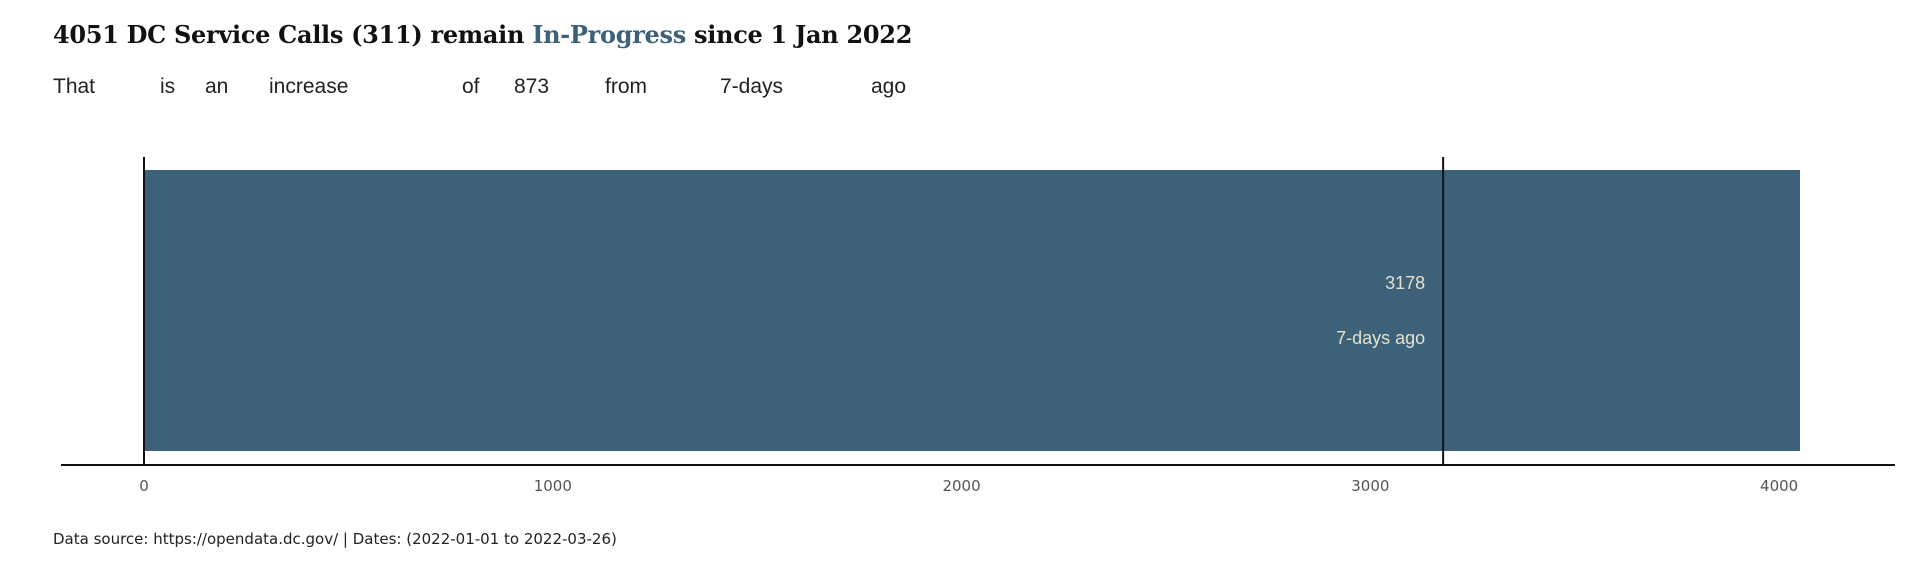 The width and height of the screenshot is (1920, 576). I want to click on title-highlight: In-Progress, so click(609, 34).